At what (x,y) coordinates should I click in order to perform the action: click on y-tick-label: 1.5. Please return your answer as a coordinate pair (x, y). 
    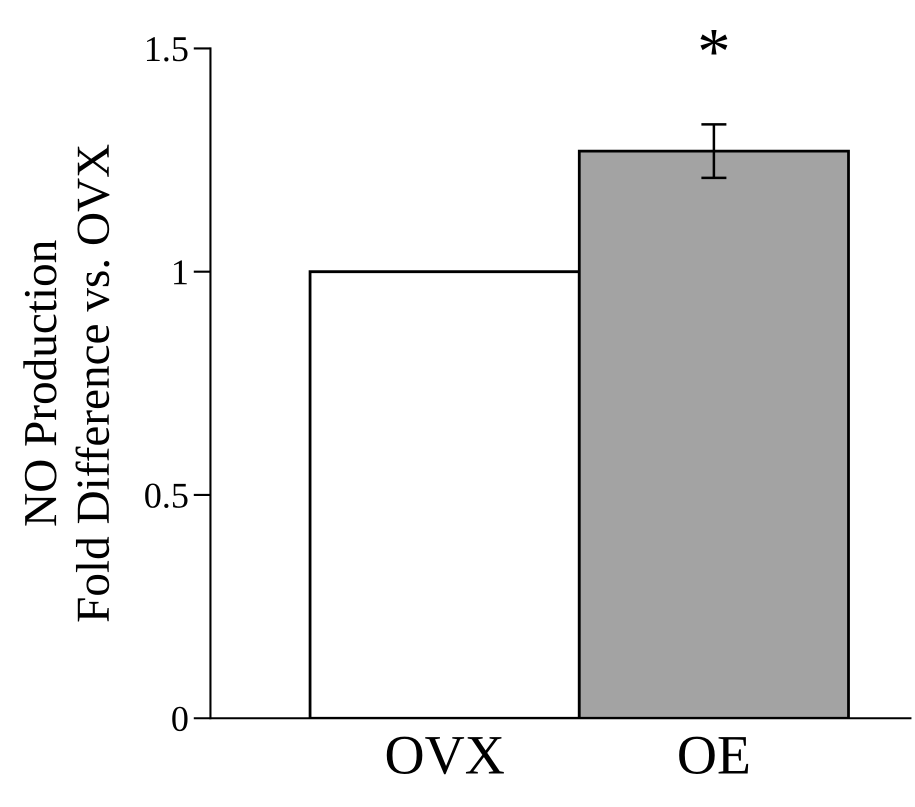
    Looking at the image, I should click on (167, 49).